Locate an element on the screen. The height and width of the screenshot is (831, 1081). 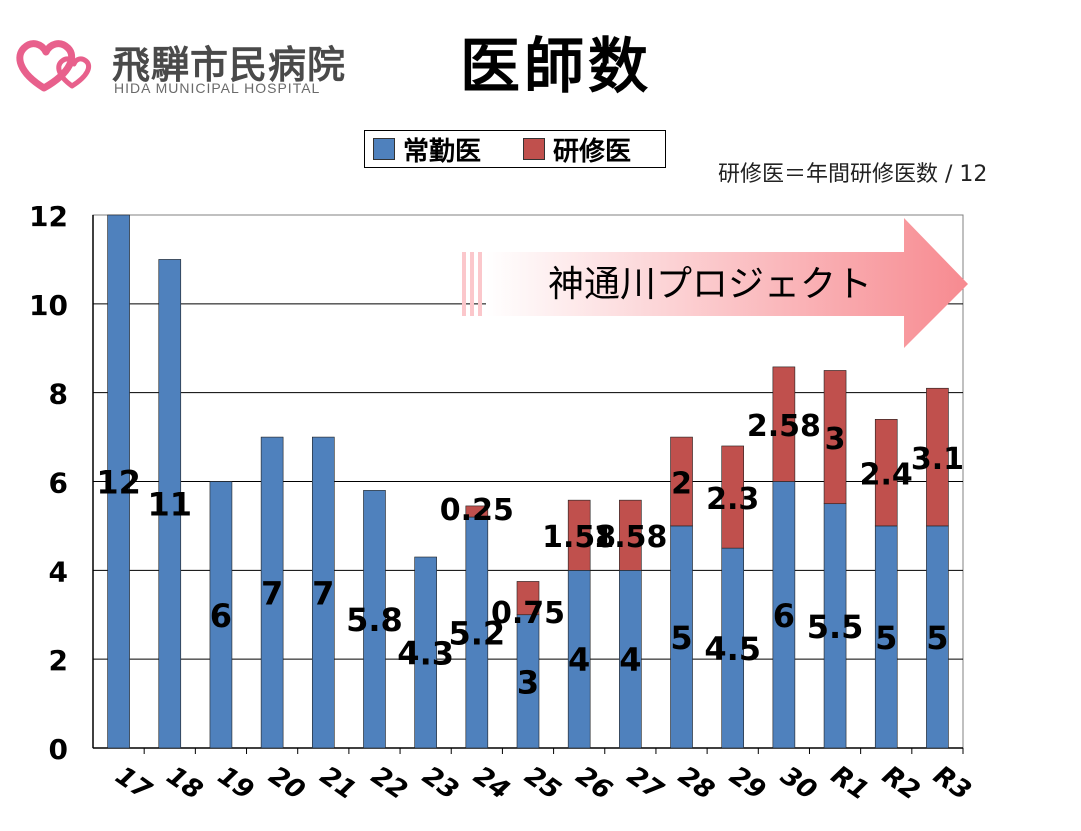
x-tick-label: 29 is located at coordinates (747, 783).